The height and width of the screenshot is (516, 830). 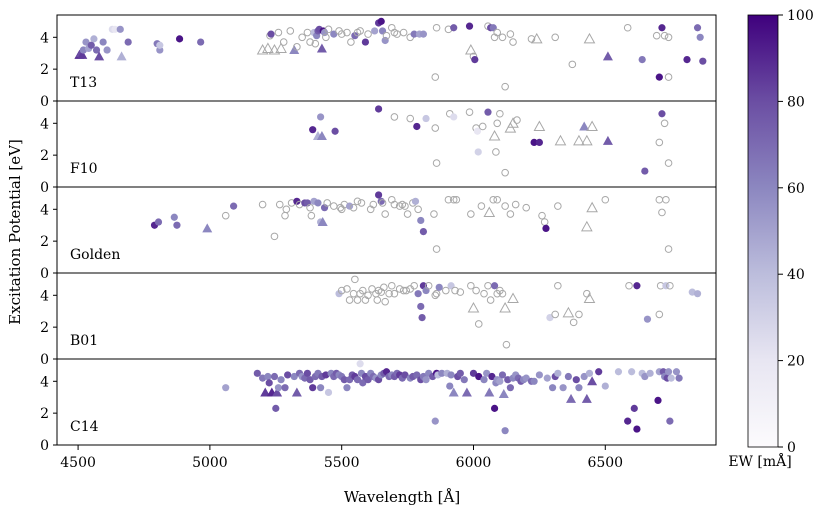 What do you see at coordinates (796, 102) in the screenshot?
I see `colorbar-tick-label: 80` at bounding box center [796, 102].